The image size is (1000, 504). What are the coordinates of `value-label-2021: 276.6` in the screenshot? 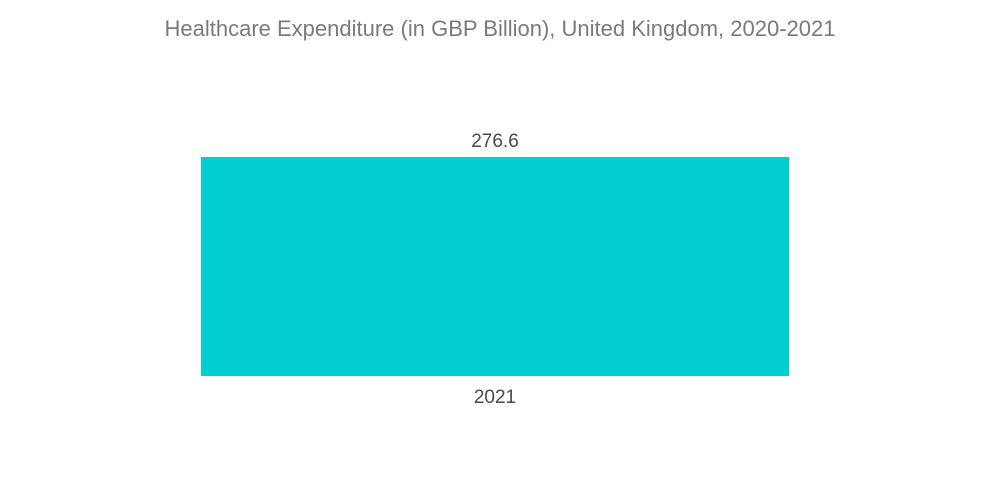 It's located at (495, 141).